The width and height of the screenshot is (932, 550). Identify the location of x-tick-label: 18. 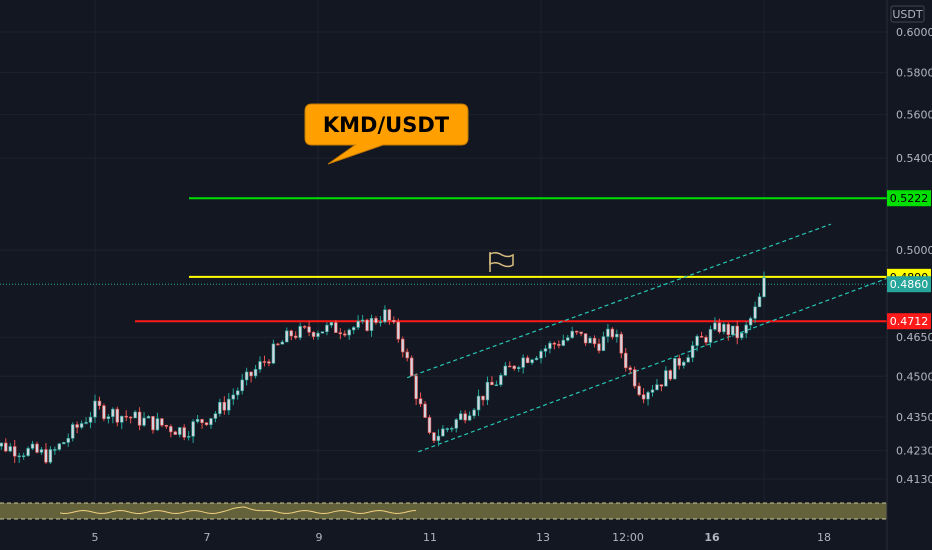
(824, 537).